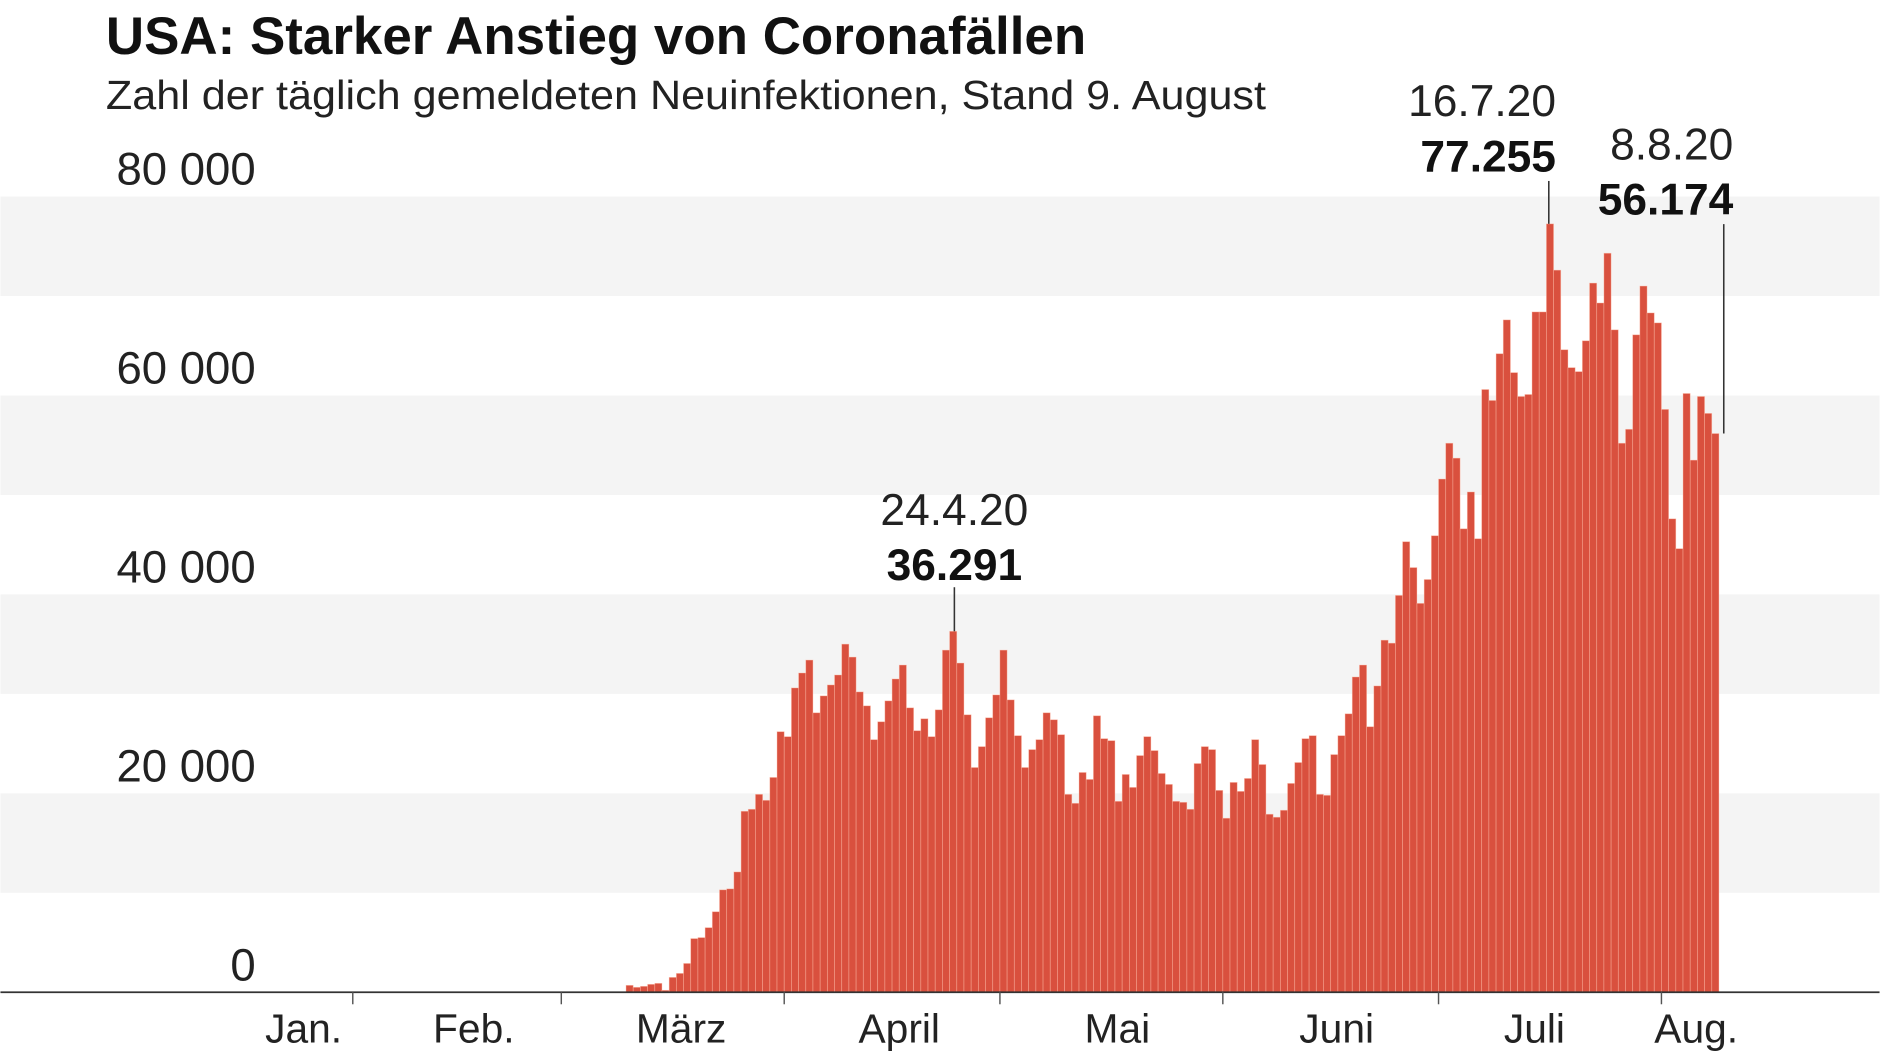  Describe the element at coordinates (185, 567) in the screenshot. I see `y-axis-ticks: 0 20 000 40 000 60 000 80 000` at that location.